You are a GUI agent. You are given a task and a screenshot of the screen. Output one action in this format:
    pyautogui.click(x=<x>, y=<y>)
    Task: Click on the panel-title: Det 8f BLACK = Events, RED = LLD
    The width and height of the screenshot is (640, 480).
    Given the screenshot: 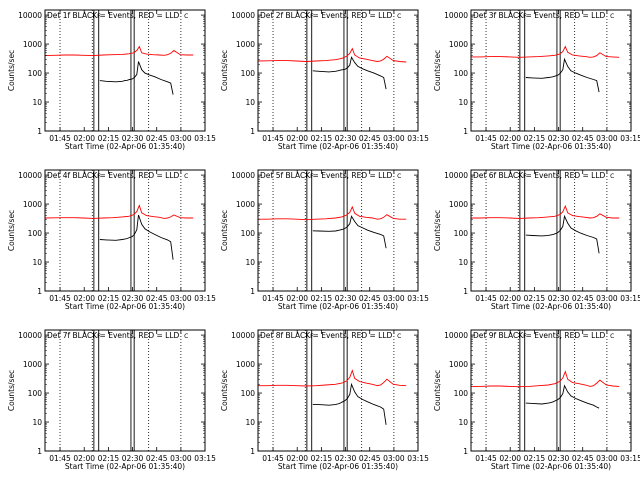 What is the action you would take?
    pyautogui.click(x=326, y=335)
    